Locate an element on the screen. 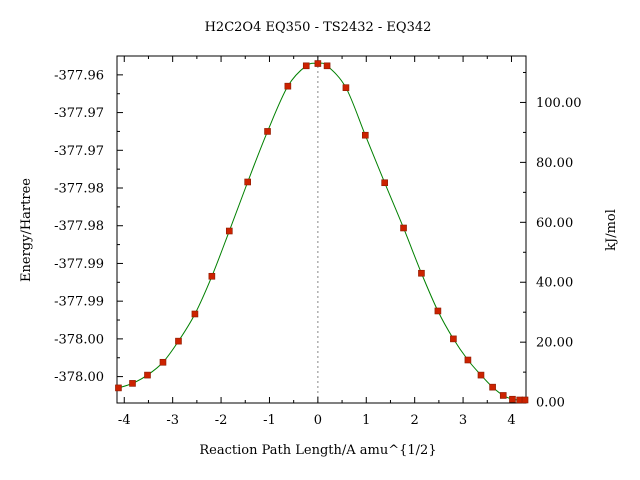  x-tick-label: 3 is located at coordinates (463, 420).